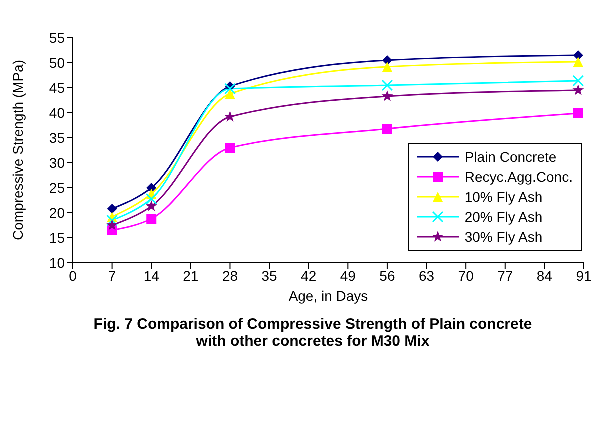 This screenshot has width=604, height=437. Describe the element at coordinates (152, 276) in the screenshot. I see `x-tick-label: 14` at that location.